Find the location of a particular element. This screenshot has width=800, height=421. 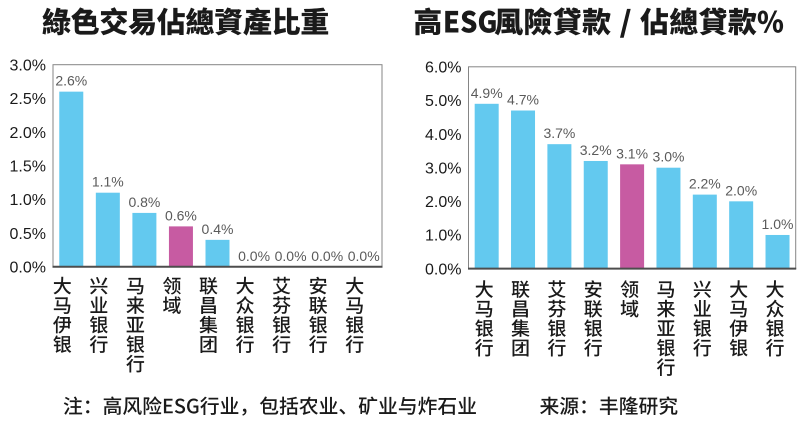

svg-text: 0.8% is located at coordinates (144, 202).